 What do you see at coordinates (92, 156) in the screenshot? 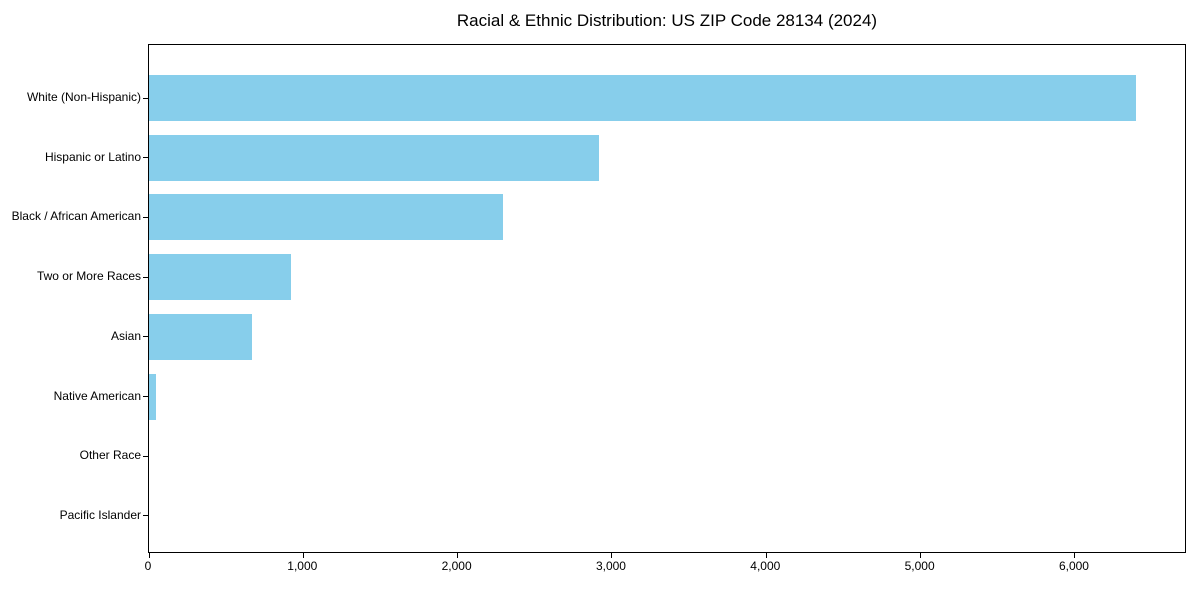
I see `y-axis-label-hispanic-or-latino: Hispanic or Latino` at bounding box center [92, 156].